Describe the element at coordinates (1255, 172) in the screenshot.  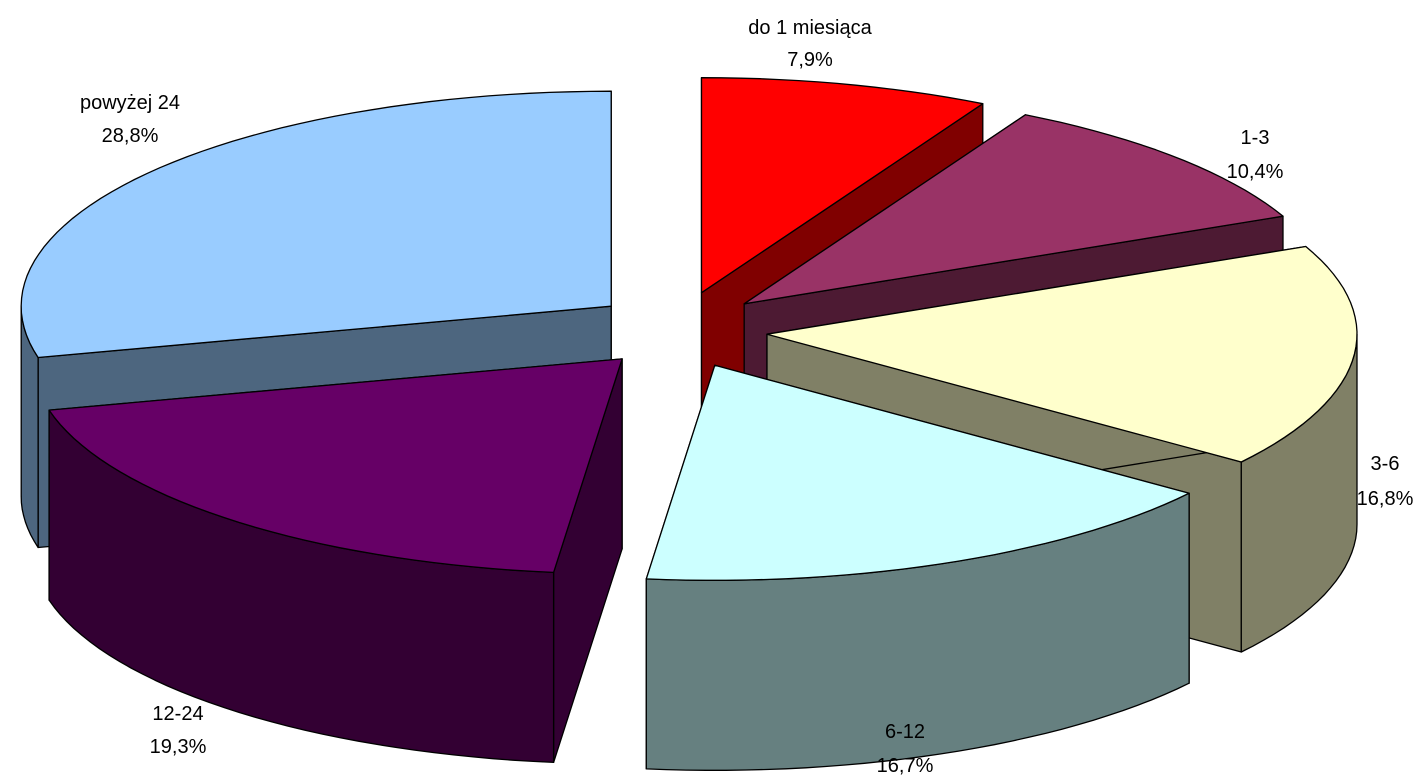
I see `slice-label-value: 10,4%` at that location.